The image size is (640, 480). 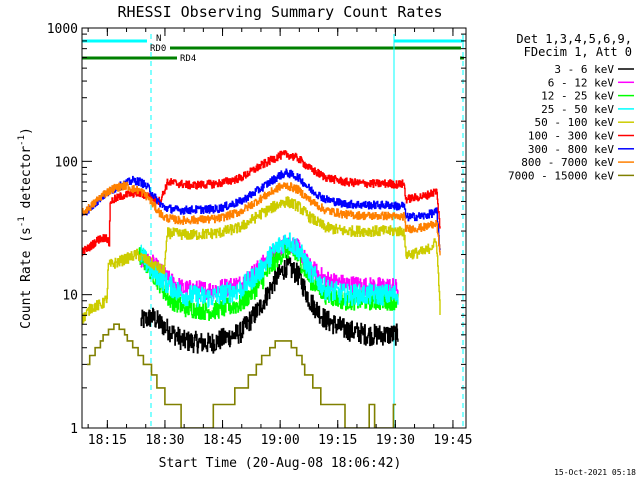 What do you see at coordinates (158, 49) in the screenshot?
I see `flag-annotation: RD0` at bounding box center [158, 49].